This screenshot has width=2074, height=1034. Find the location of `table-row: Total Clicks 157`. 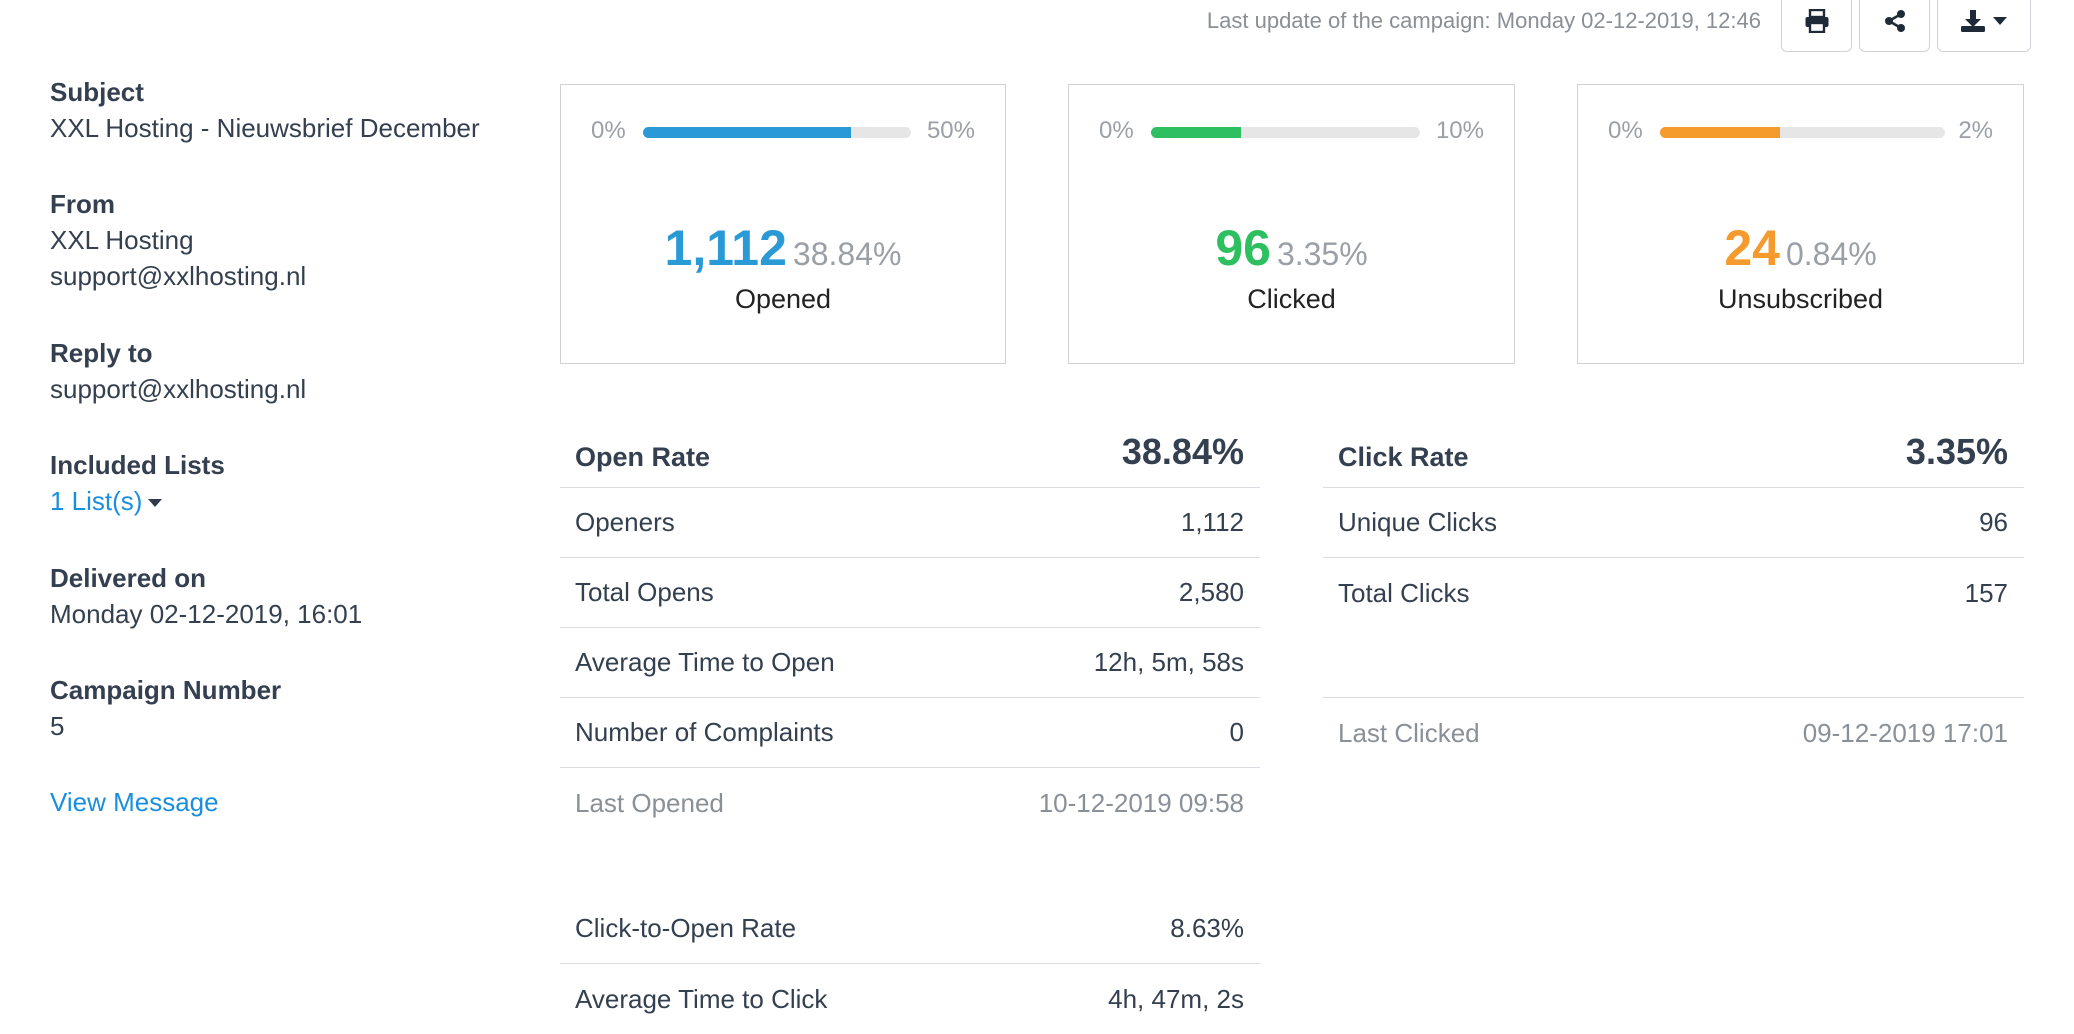

table-row: Total Clicks 157 is located at coordinates (1673, 593).